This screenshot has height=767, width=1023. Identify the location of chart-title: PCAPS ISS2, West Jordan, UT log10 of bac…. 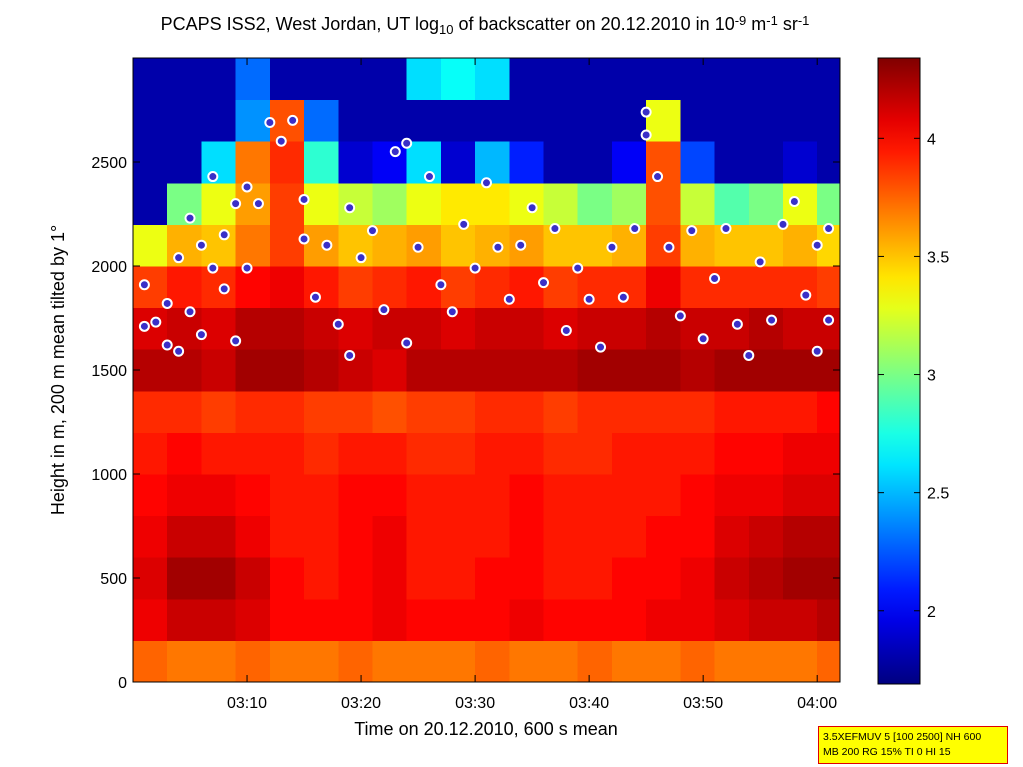
(485, 25).